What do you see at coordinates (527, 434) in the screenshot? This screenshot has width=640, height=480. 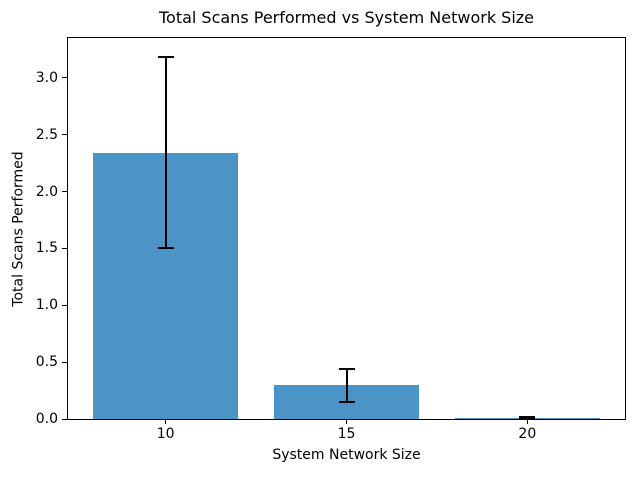 I see `x-tick-label: 20` at bounding box center [527, 434].